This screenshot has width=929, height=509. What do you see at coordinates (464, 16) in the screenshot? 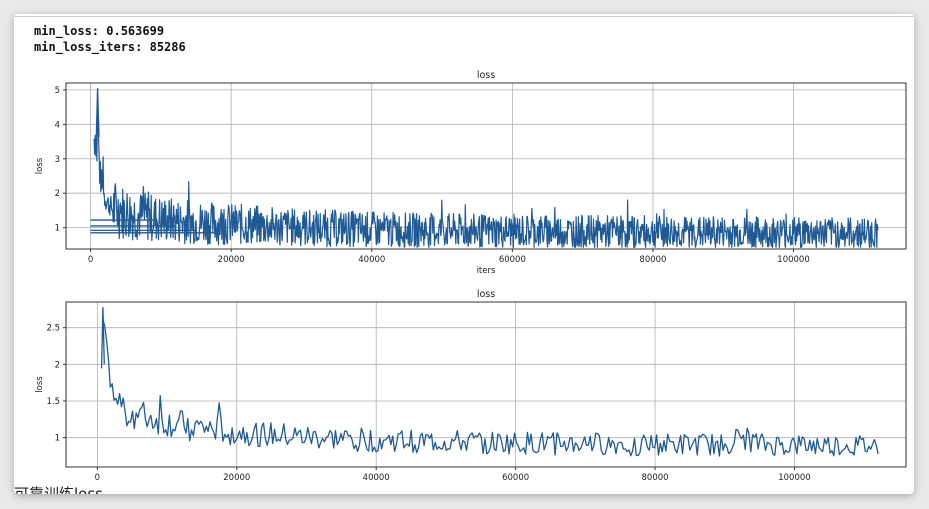
I see `cell-top-border` at bounding box center [464, 16].